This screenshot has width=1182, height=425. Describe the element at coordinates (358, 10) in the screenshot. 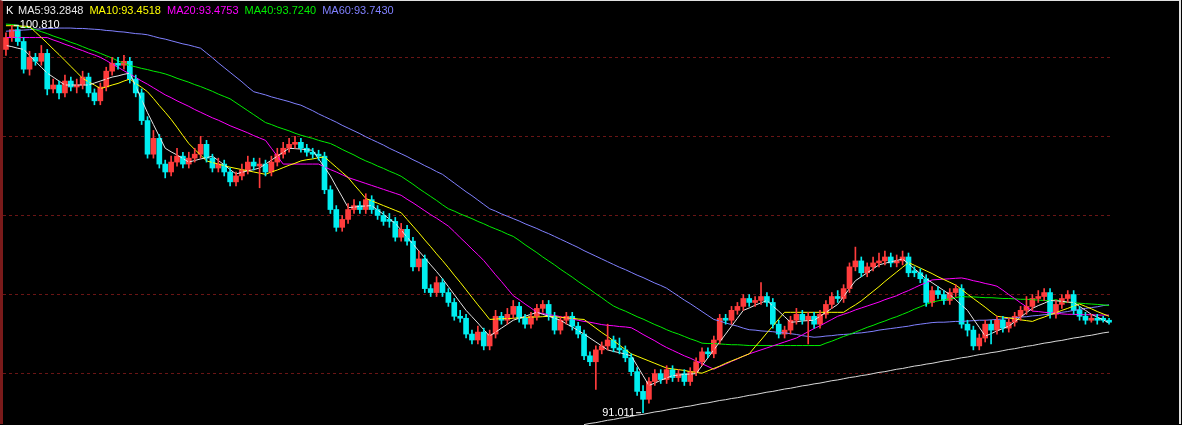

I see `text: MA60:93.7430` at that location.